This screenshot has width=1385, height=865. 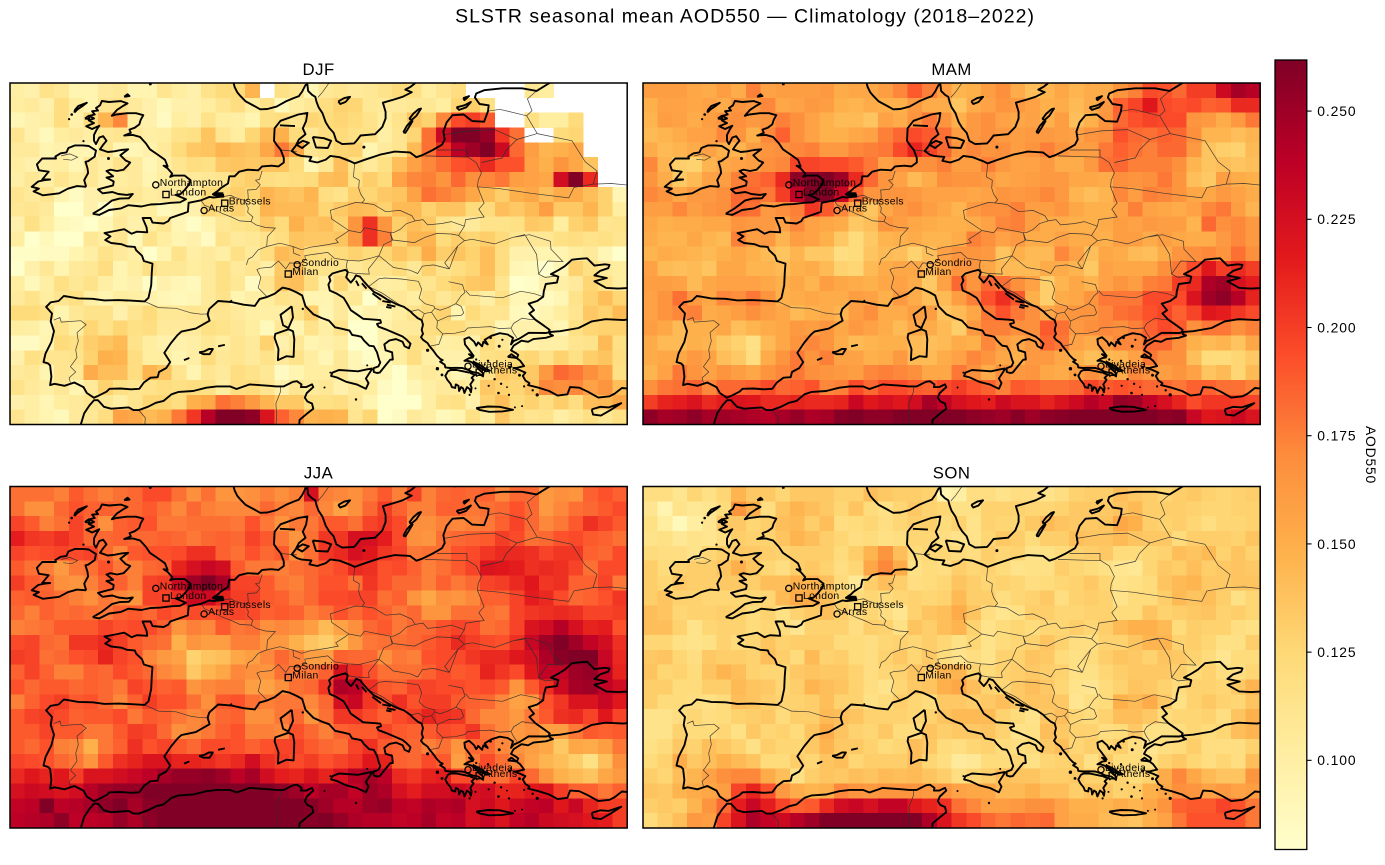 I want to click on svg-text: 0.200, so click(x=1336, y=327).